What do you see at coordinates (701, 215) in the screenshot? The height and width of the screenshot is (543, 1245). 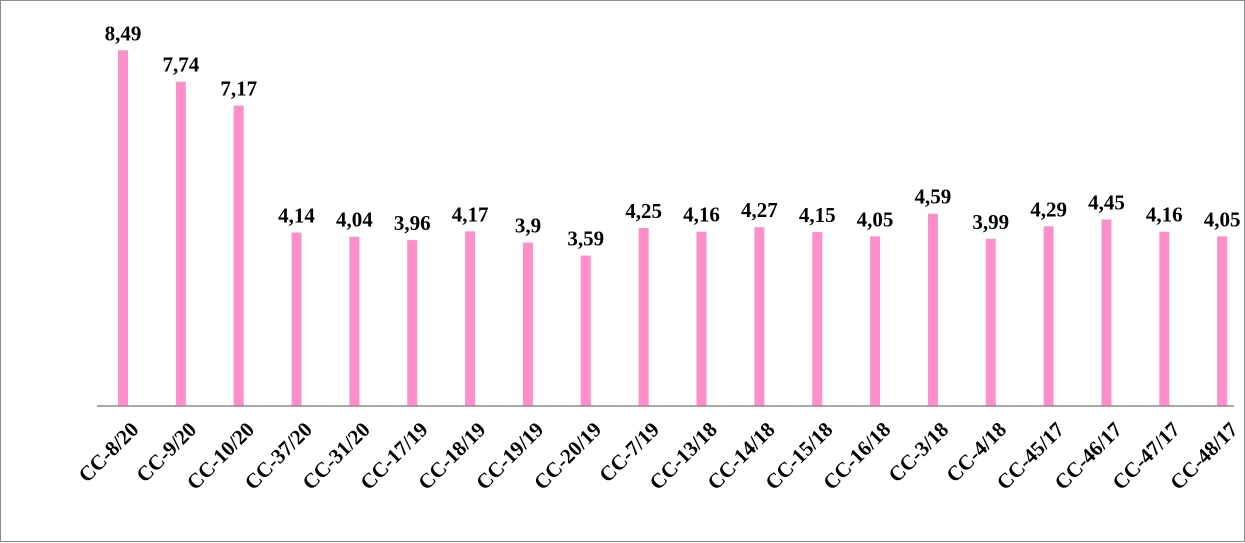 I see `data-label-10: 4,16` at bounding box center [701, 215].